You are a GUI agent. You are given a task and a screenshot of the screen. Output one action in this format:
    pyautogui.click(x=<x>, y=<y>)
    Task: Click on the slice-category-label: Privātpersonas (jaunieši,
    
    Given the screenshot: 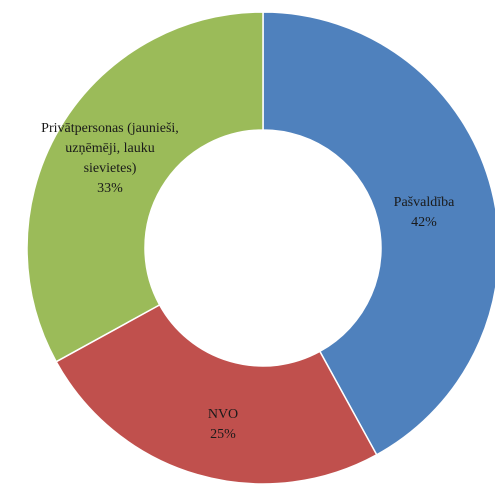 What is the action you would take?
    pyautogui.click(x=110, y=128)
    